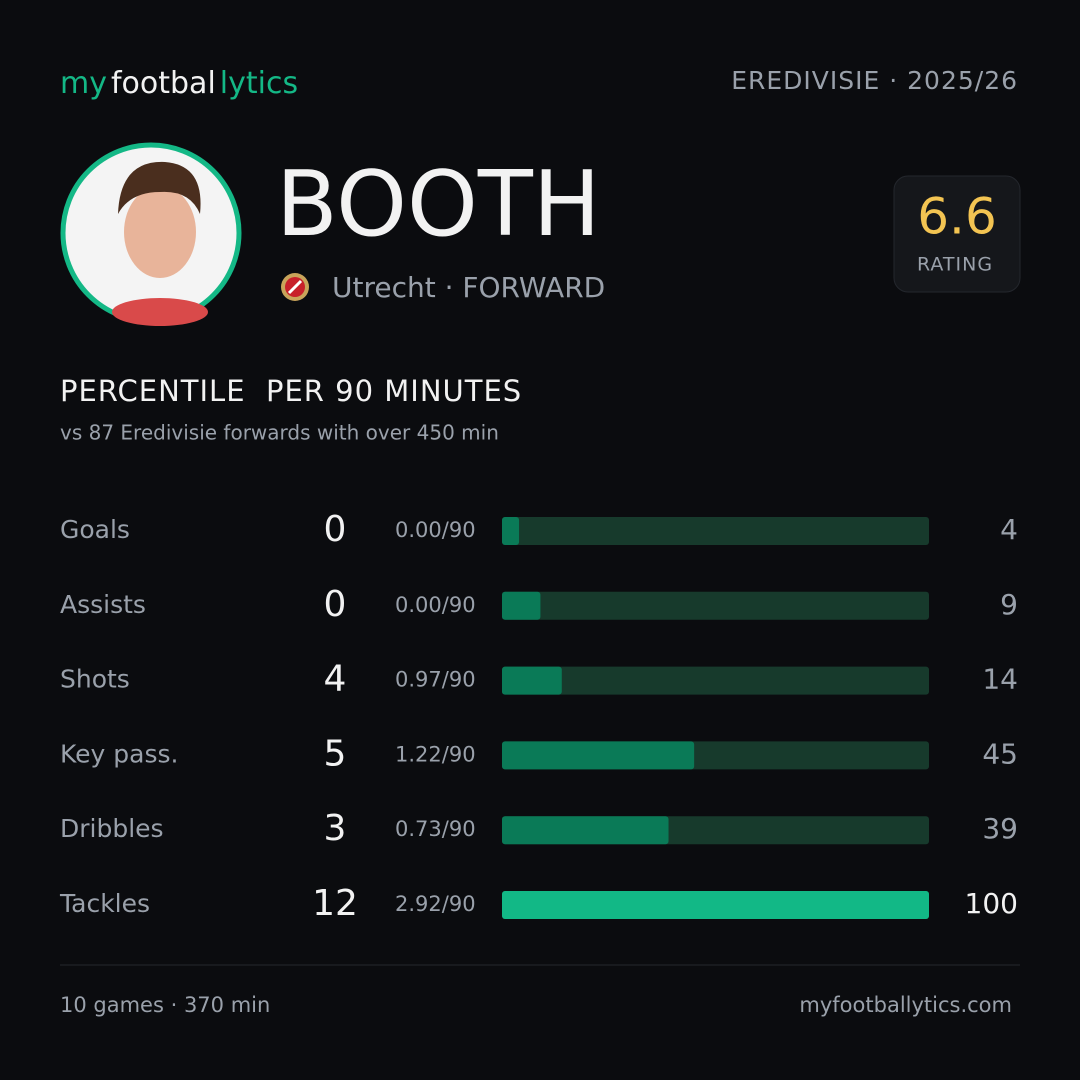 Image resolution: width=1080 pixels, height=1080 pixels. I want to click on stat-per90: 1.22/90, so click(435, 754).